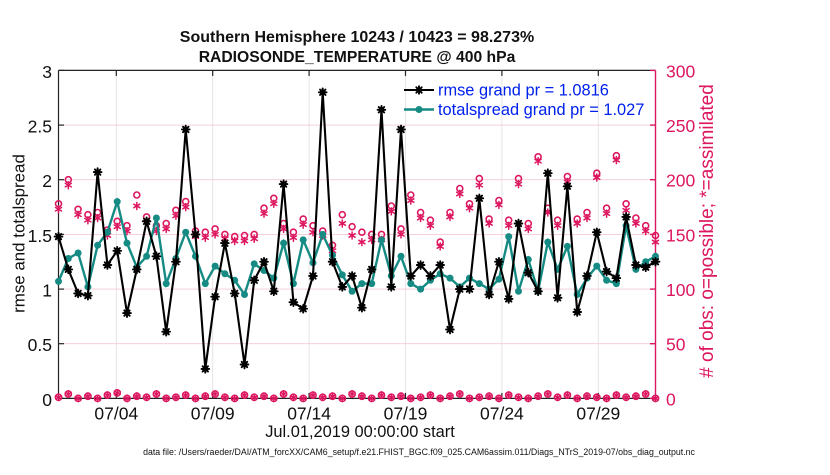 Image resolution: width=830 pixels, height=475 pixels. Describe the element at coordinates (47, 72) in the screenshot. I see `svg-text: 3` at that location.